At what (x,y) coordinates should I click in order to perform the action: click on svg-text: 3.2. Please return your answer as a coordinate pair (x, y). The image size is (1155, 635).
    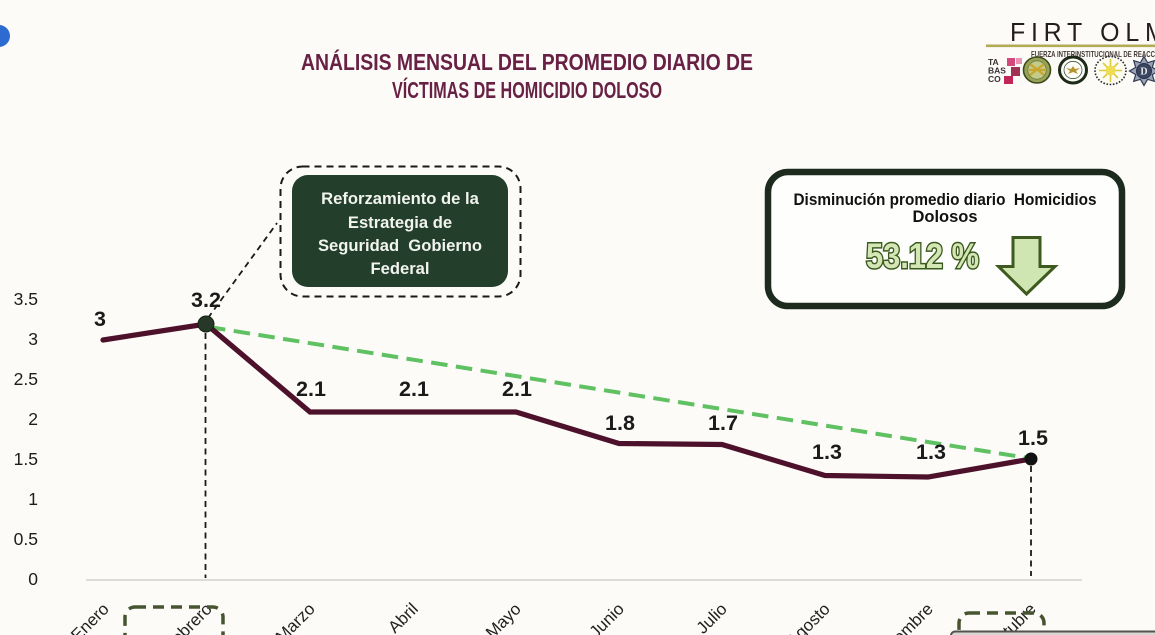
    Looking at the image, I should click on (206, 300).